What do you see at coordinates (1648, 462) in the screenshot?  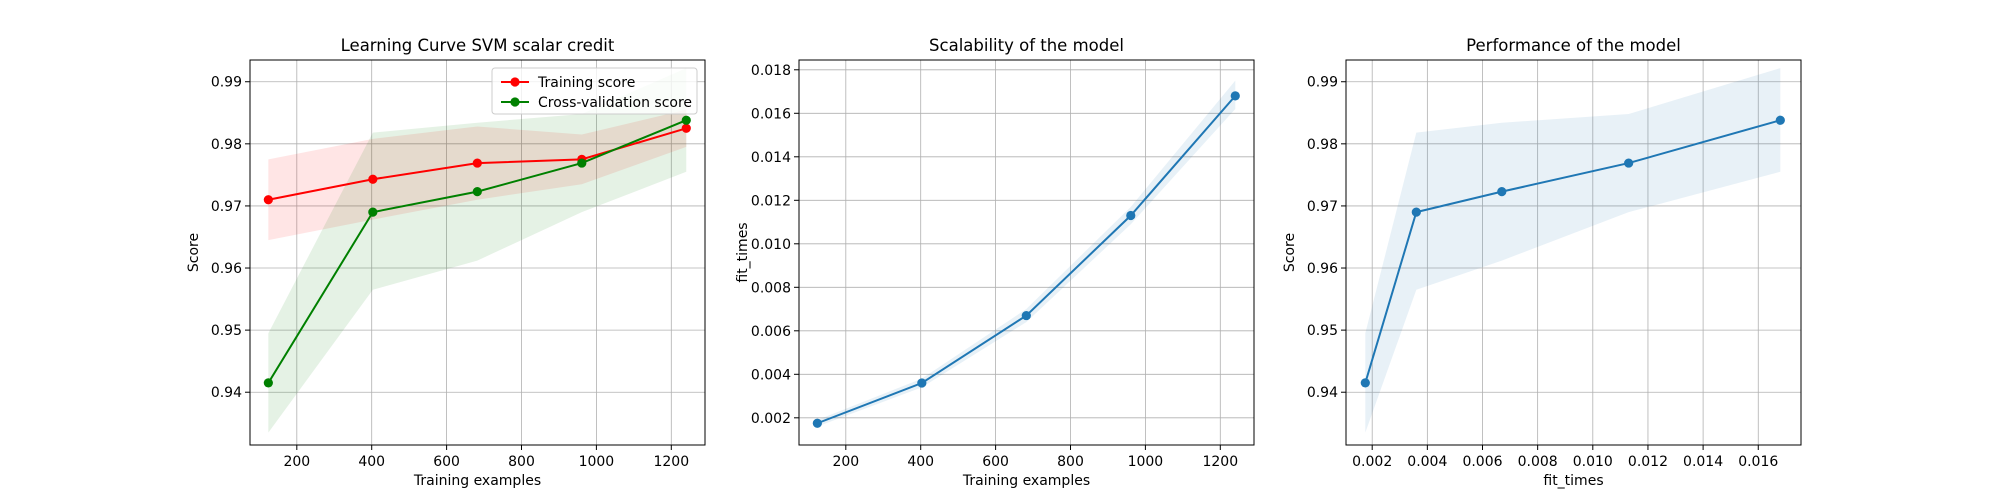 I see `x-tick-label: 0.012` at bounding box center [1648, 462].